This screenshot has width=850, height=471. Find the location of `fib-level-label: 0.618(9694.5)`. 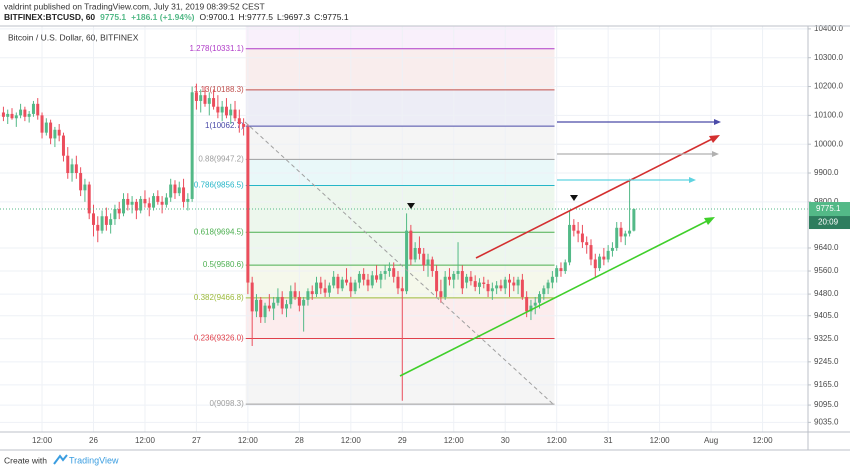

fib-level-label: 0.618(9694.5) is located at coordinates (219, 231).